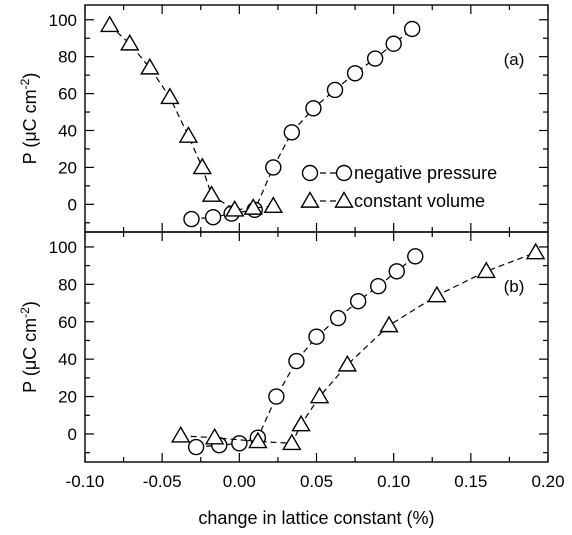 The width and height of the screenshot is (572, 535). Describe the element at coordinates (514, 59) in the screenshot. I see `panel-label: (a)` at that location.